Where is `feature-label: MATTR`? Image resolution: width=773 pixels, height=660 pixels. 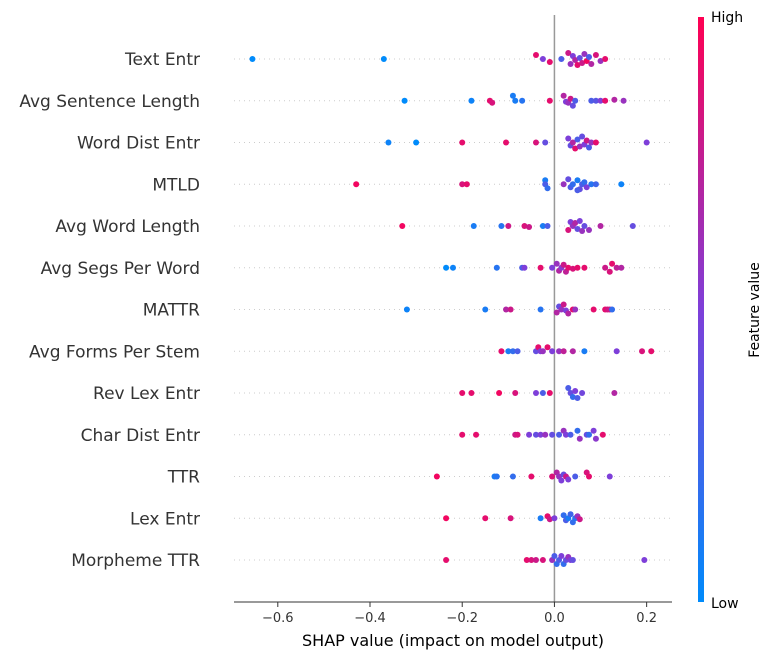
feature-label: MATTR is located at coordinates (171, 311).